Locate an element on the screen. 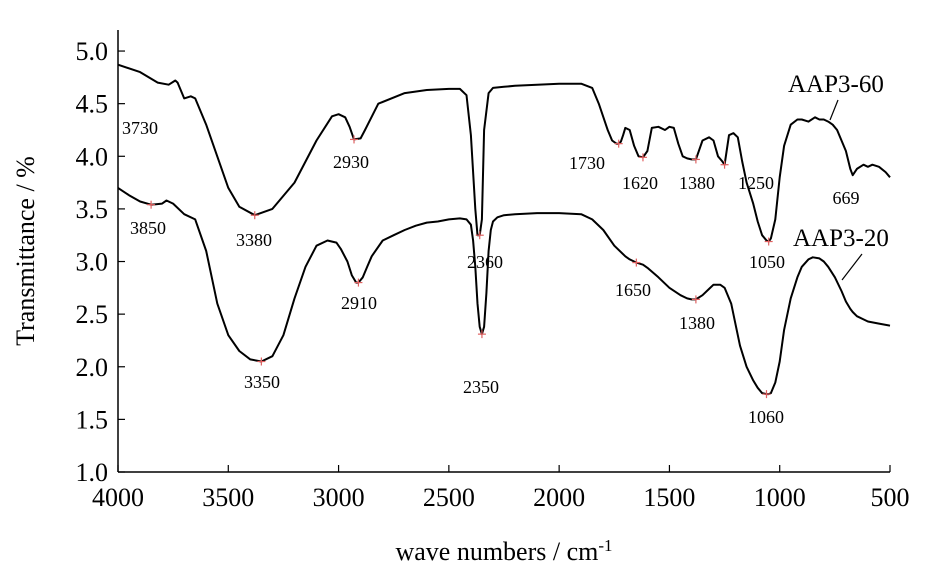  peak-label: 3380 is located at coordinates (254, 240).